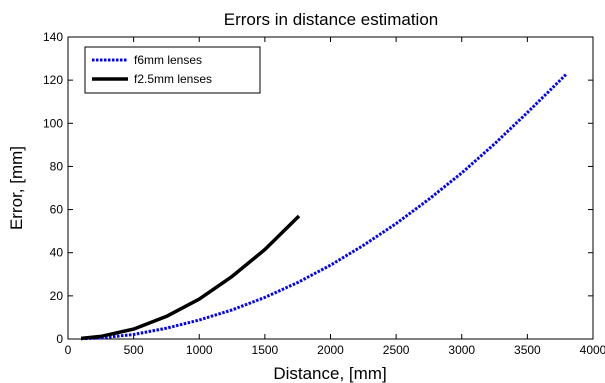 The height and width of the screenshot is (383, 605). I want to click on y-tick-label: 20, so click(57, 296).